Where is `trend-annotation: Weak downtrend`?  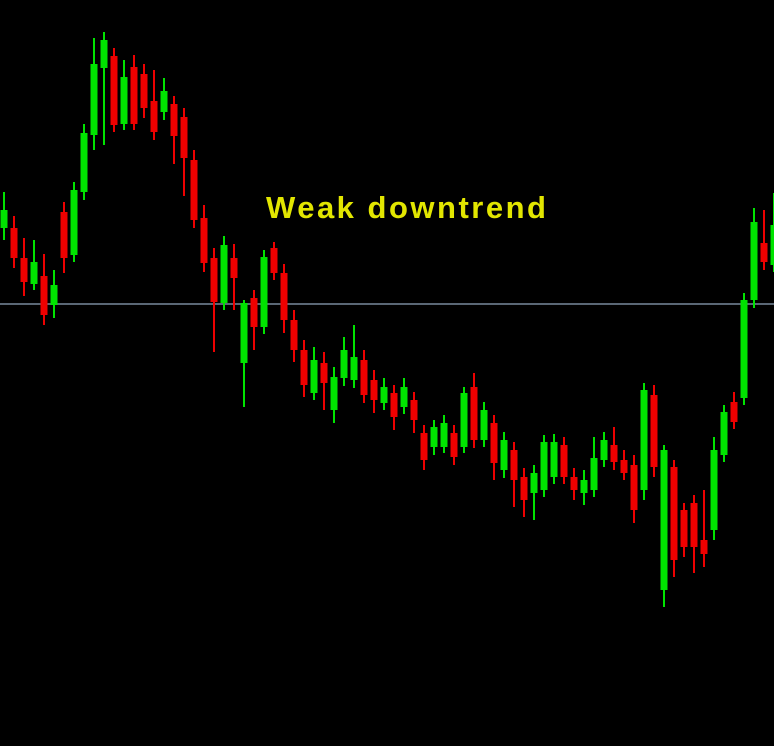 trend-annotation: Weak downtrend is located at coordinates (407, 207).